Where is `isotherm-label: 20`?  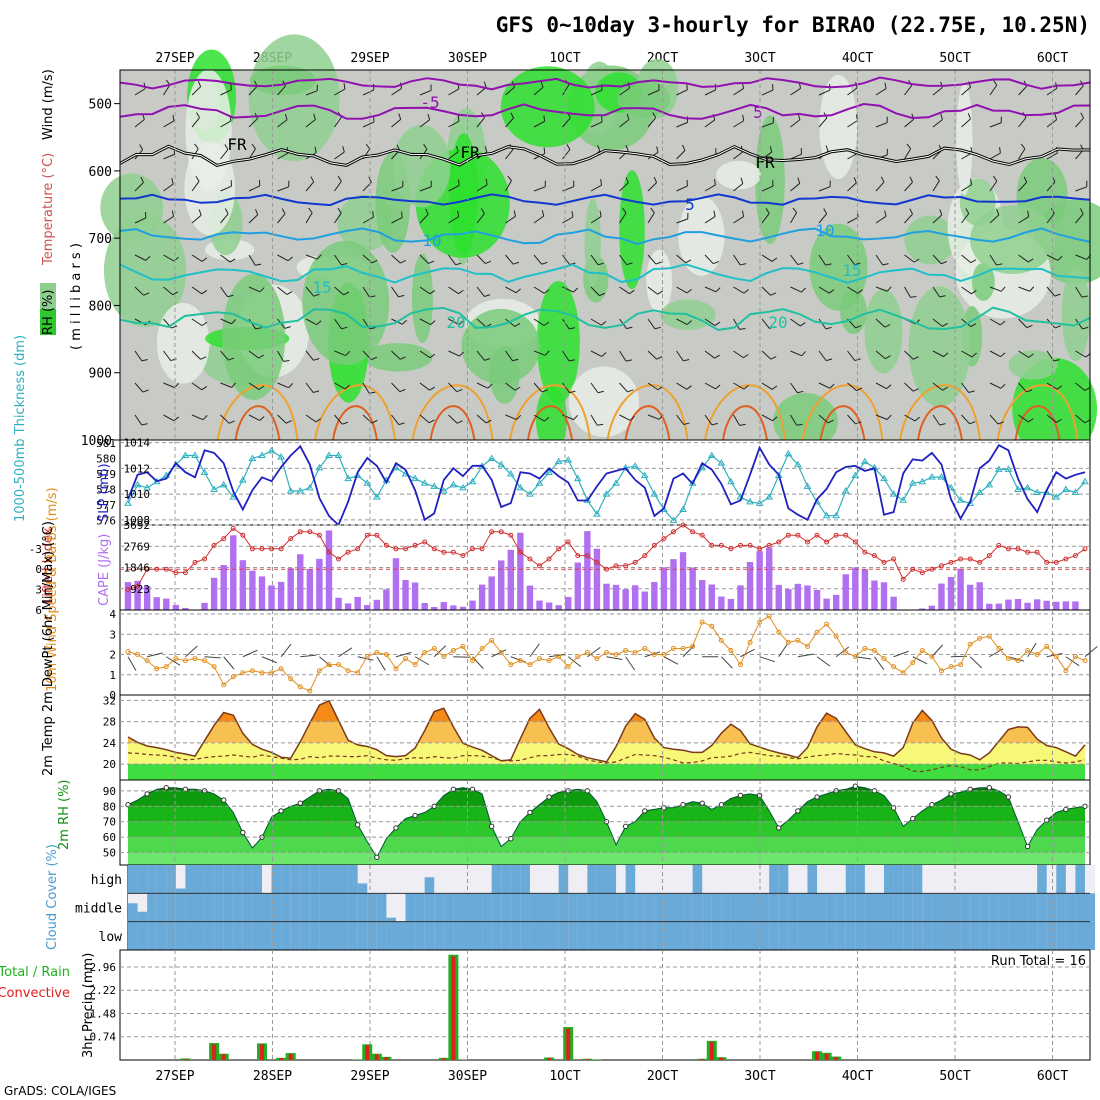
isotherm-label: 20 is located at coordinates (455, 322).